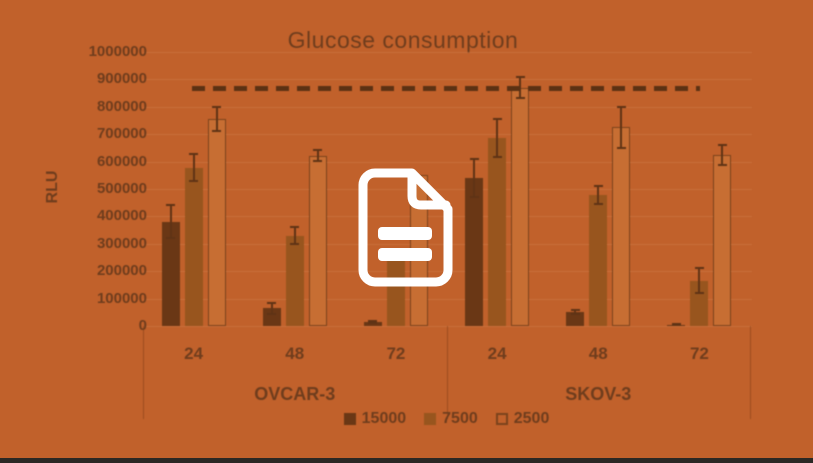 Image resolution: width=813 pixels, height=463 pixels. What do you see at coordinates (121, 106) in the screenshot?
I see `y-tick-label: 800000` at bounding box center [121, 106].